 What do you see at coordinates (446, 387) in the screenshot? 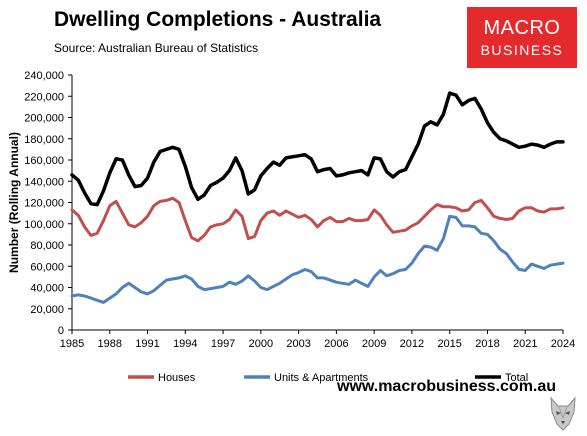
I see `website-url: www.macrobusiness.com.au` at bounding box center [446, 387].